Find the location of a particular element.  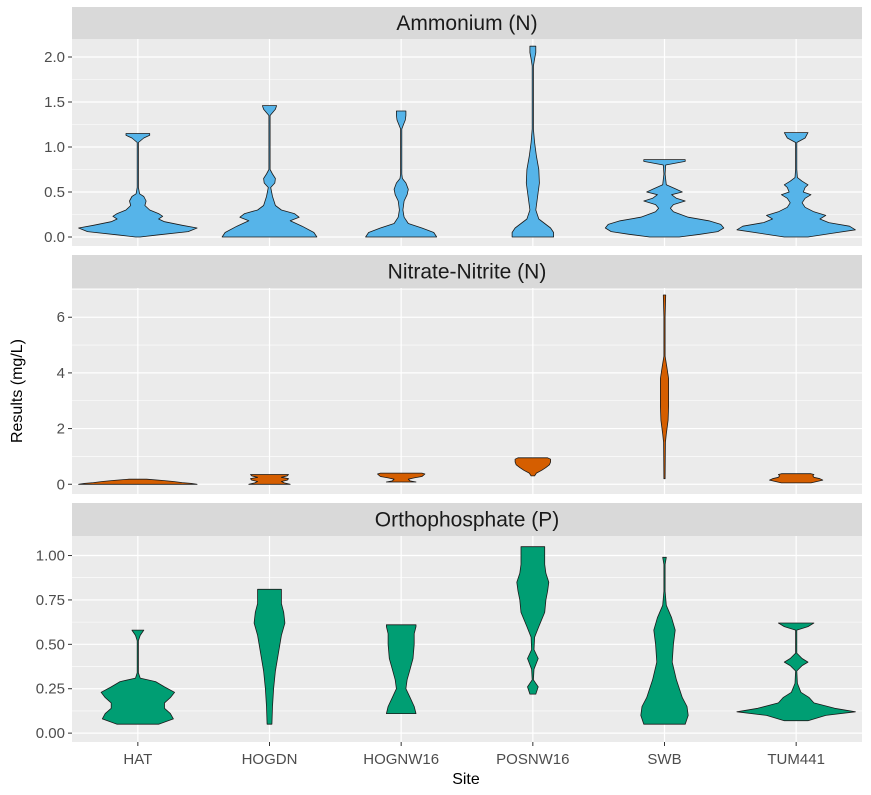

x-tick-label: POSNW16 is located at coordinates (532, 759).